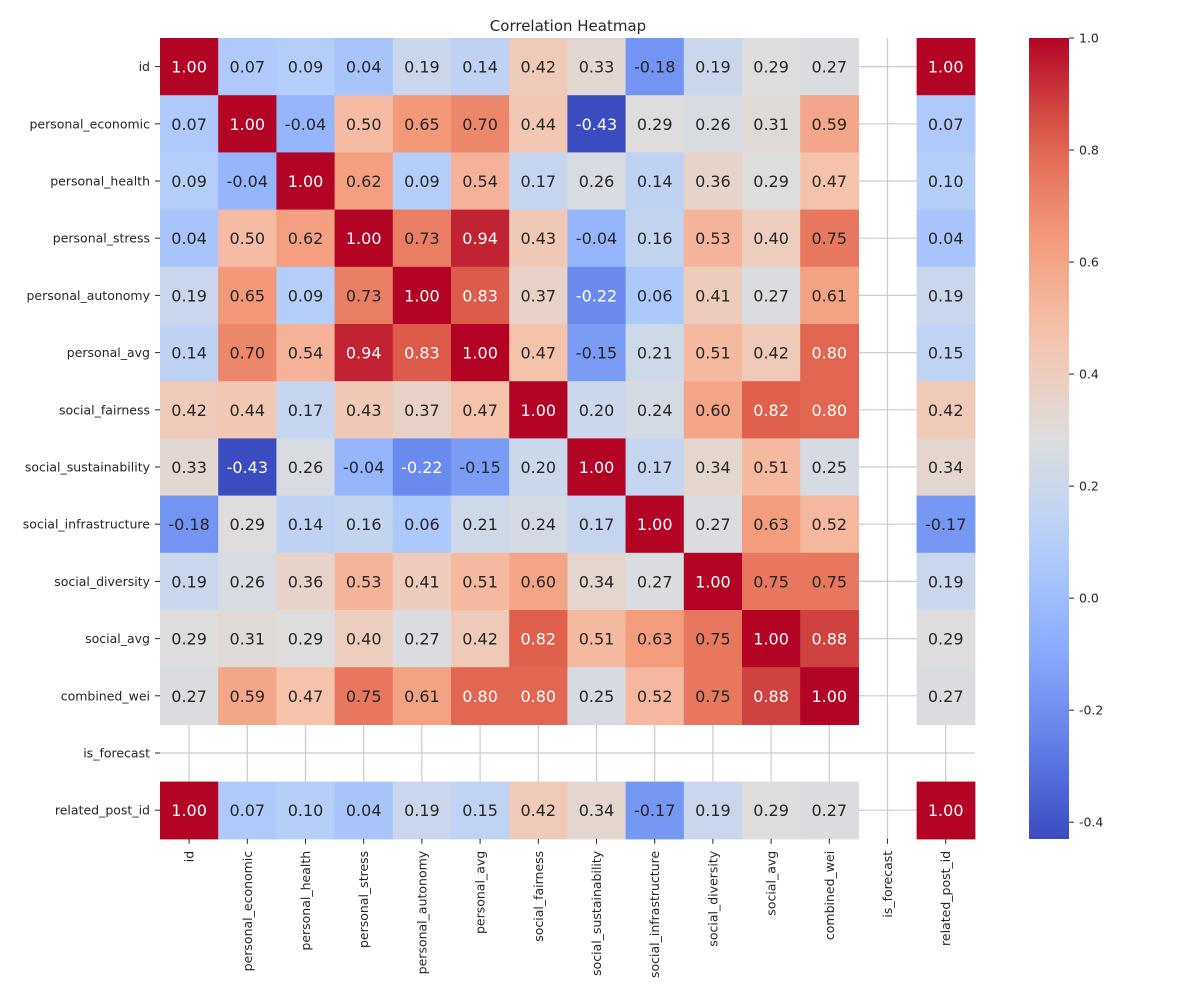 The image size is (1200, 1000). Describe the element at coordinates (1091, 822) in the screenshot. I see `colorbar-tick-label: -0.4` at that location.